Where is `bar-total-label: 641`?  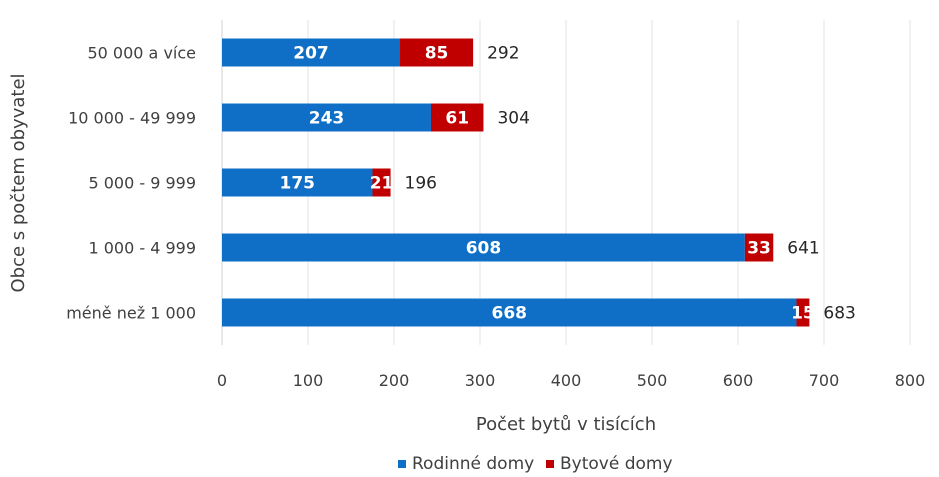
bar-total-label: 641 is located at coordinates (803, 249).